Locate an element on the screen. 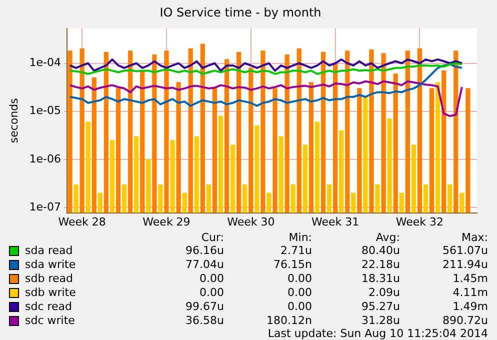  text: 890.72u is located at coordinates (465, 321).